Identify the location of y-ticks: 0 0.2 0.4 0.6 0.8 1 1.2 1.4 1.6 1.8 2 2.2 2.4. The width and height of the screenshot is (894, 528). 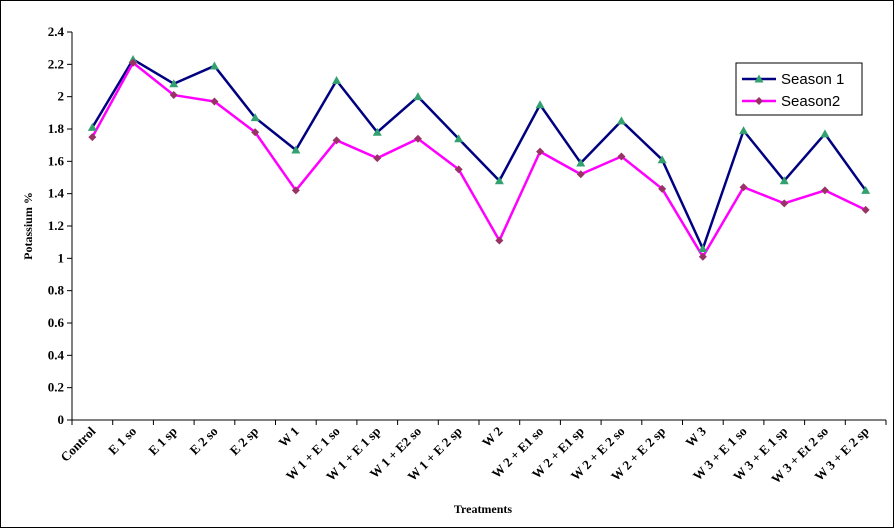
(60, 225).